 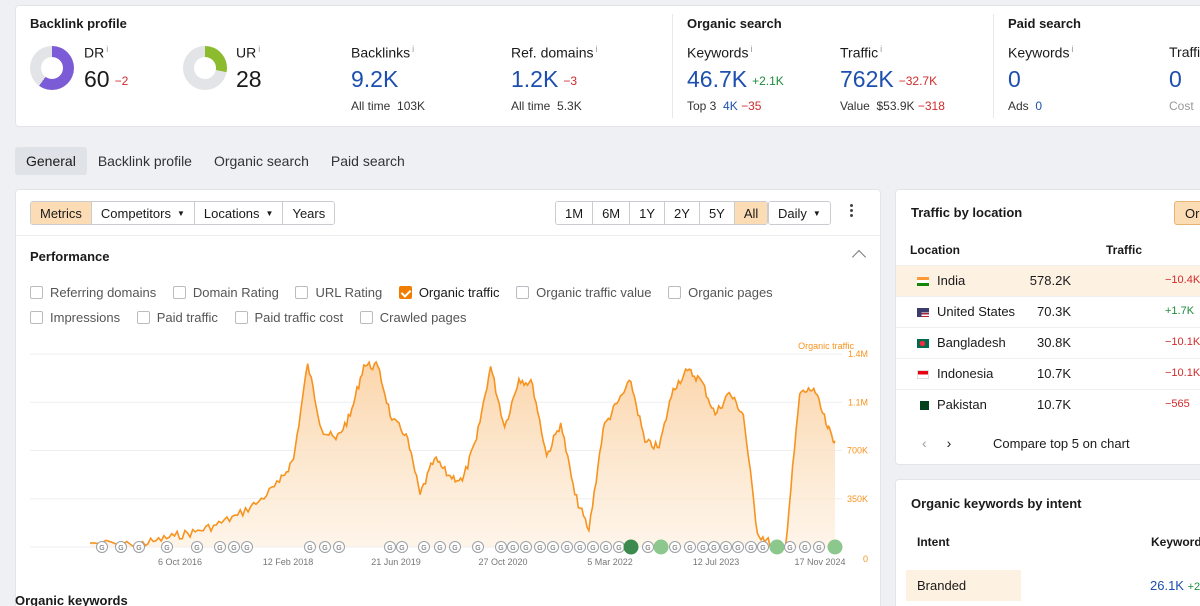 I want to click on checkbox-url-rating: URL Rating, so click(x=338, y=292).